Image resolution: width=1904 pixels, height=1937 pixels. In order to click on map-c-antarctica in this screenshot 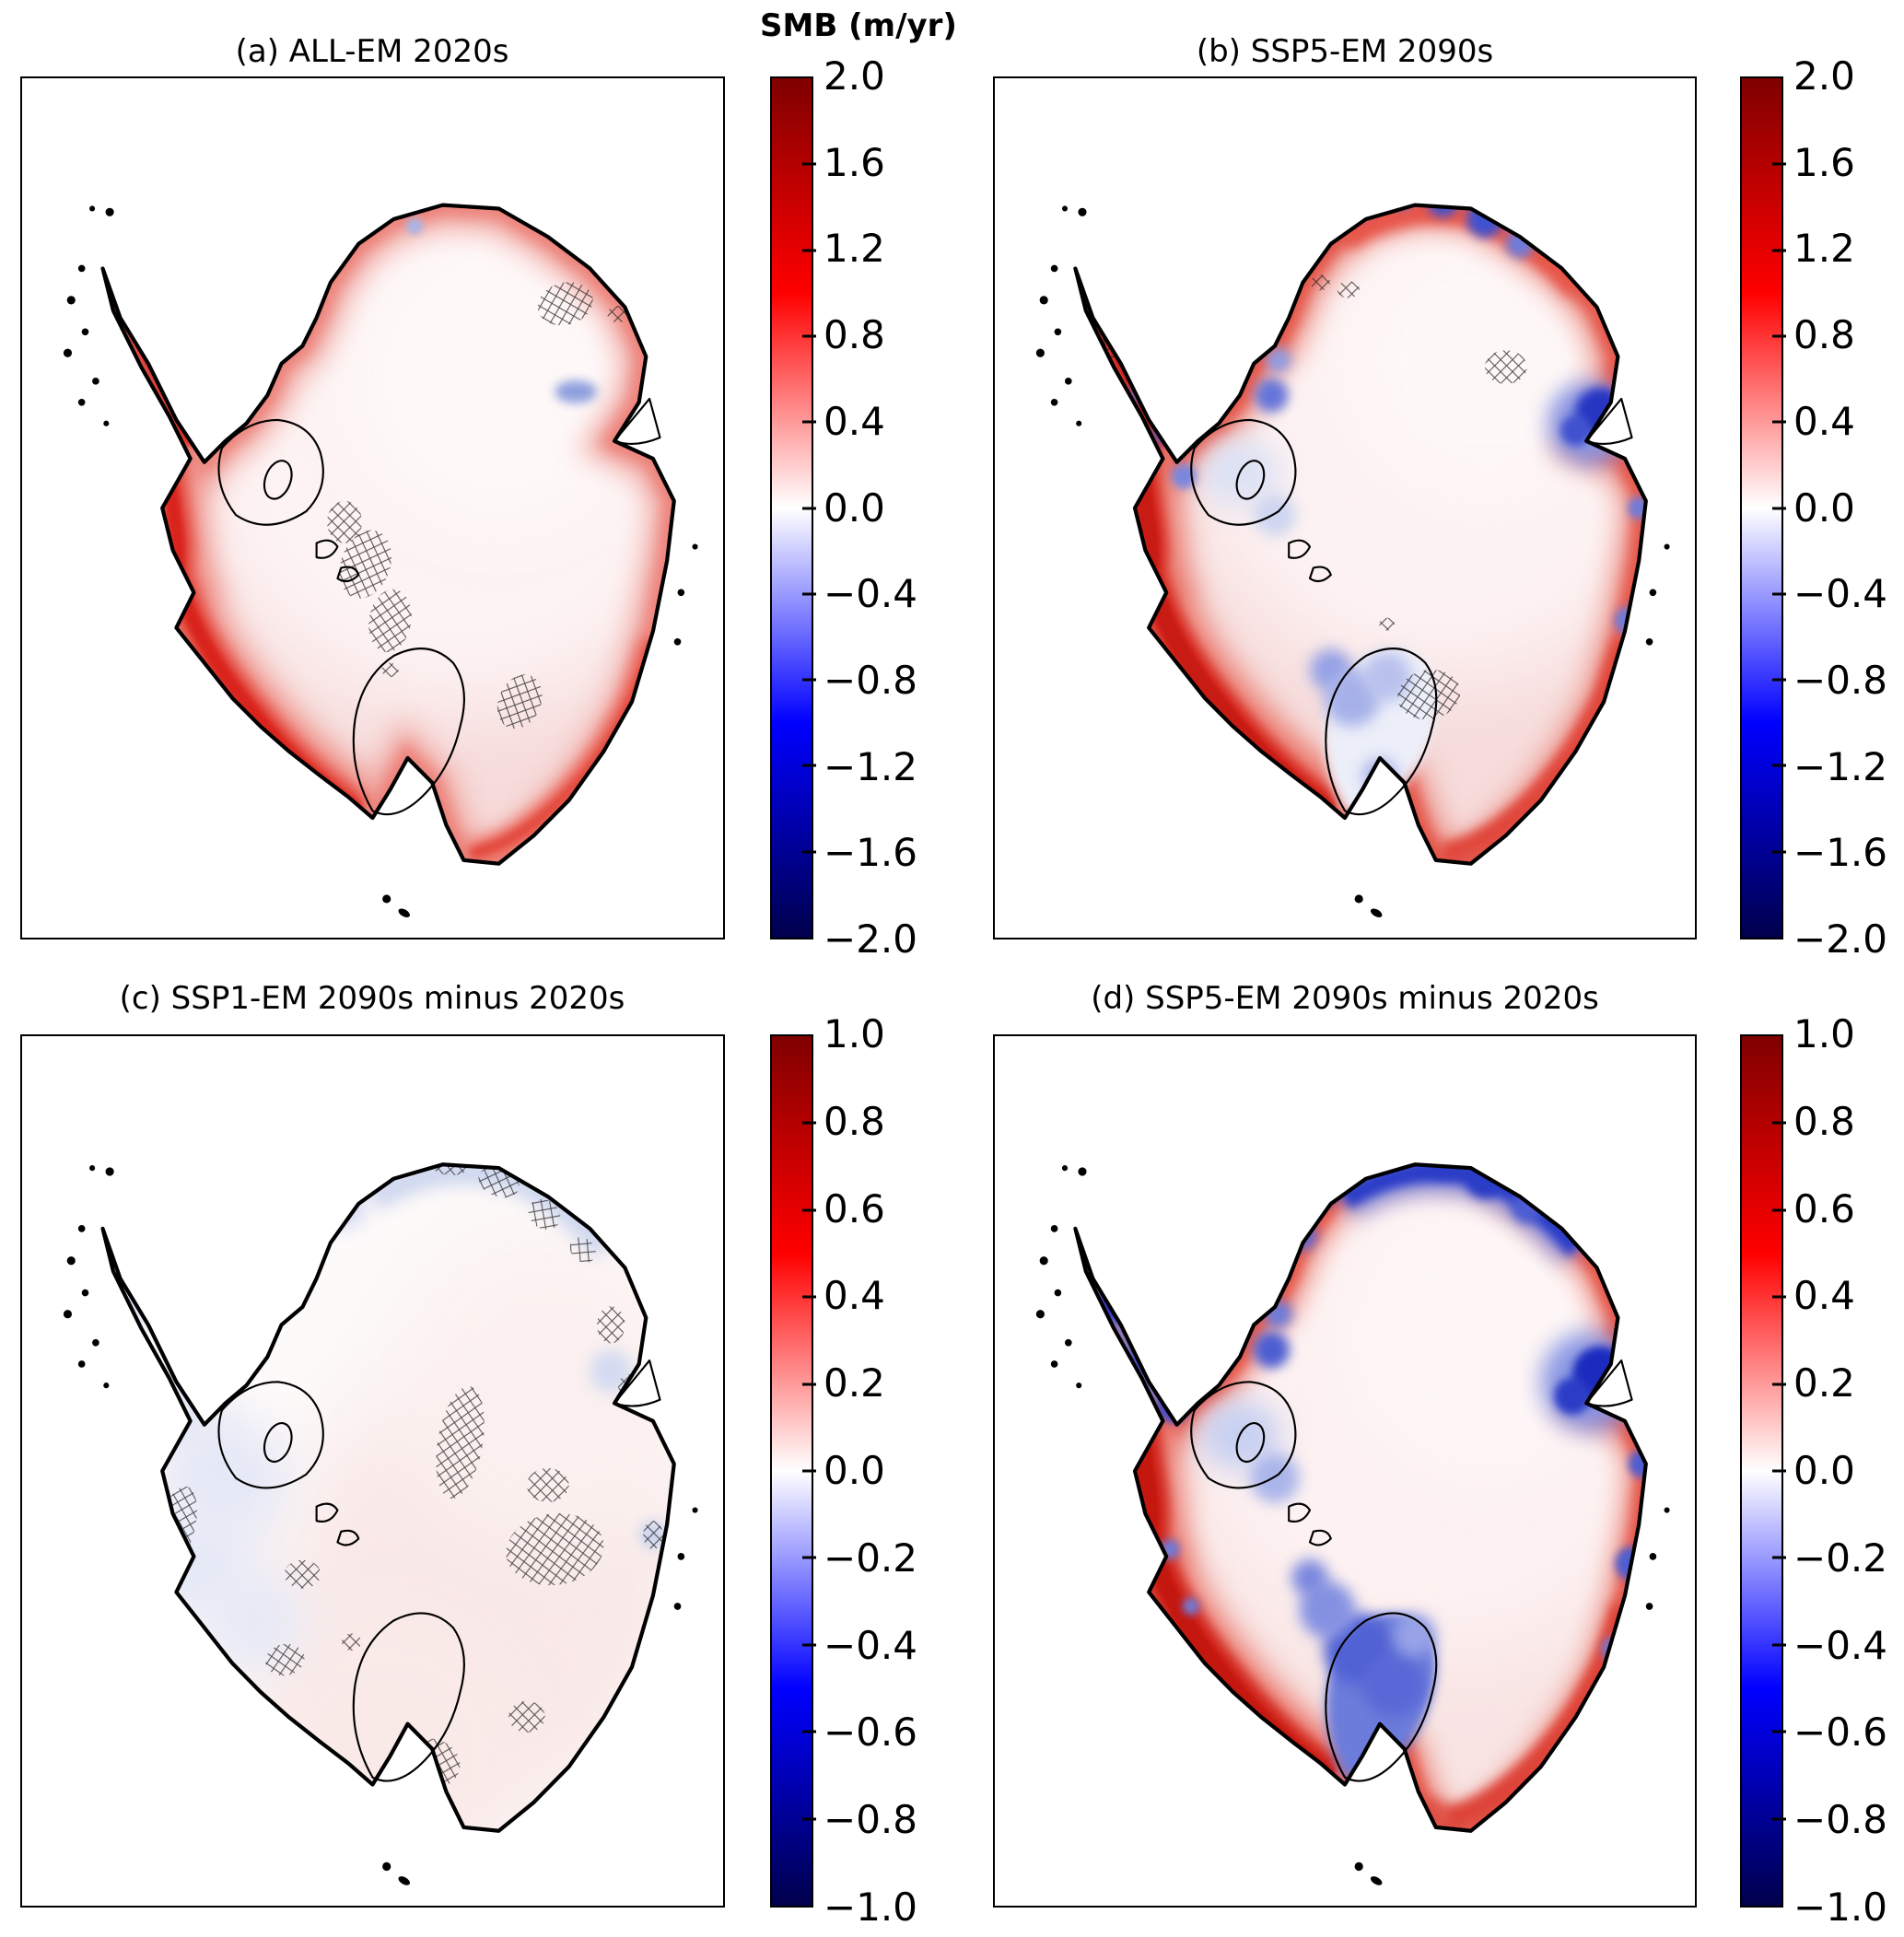, I will do `click(380, 1461)`.